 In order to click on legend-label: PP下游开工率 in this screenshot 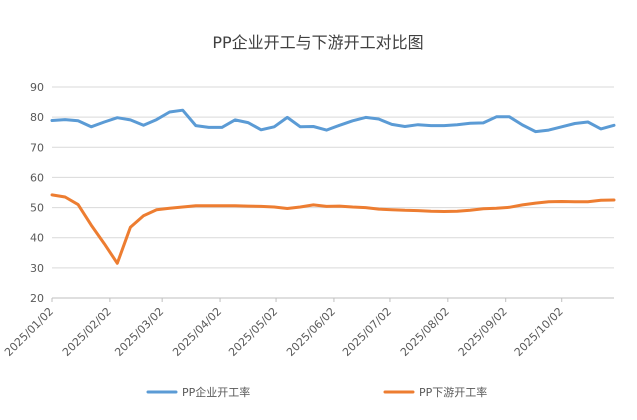, I will do `click(453, 392)`.